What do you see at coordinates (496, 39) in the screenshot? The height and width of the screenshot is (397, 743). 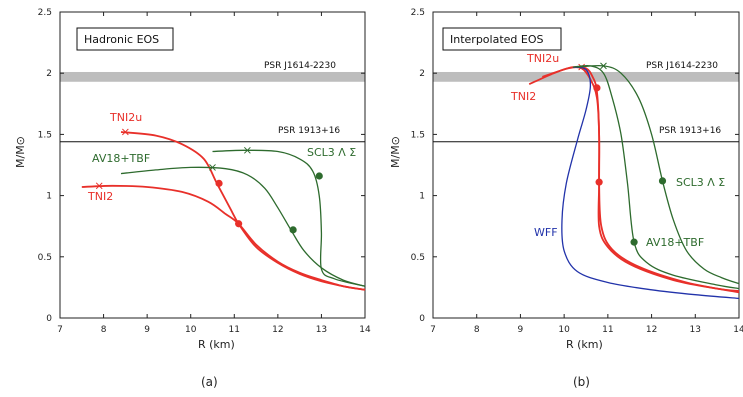 I see `title-box-text: Interpolated EOS` at bounding box center [496, 39].